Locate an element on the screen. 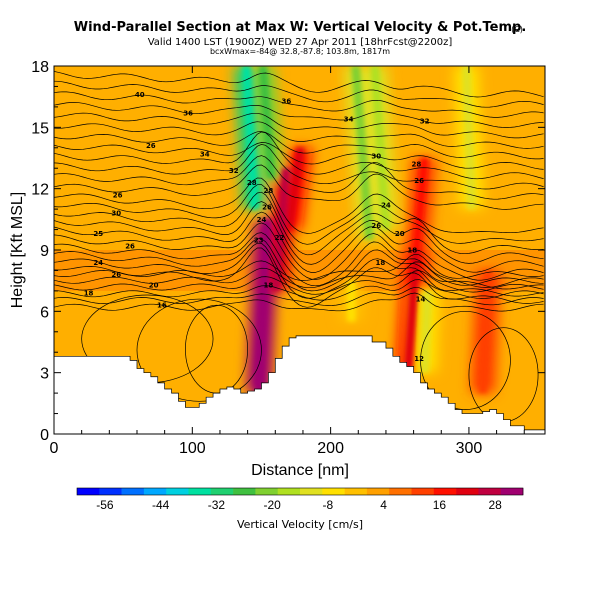  x-tick-label: 200 is located at coordinates (330, 448).